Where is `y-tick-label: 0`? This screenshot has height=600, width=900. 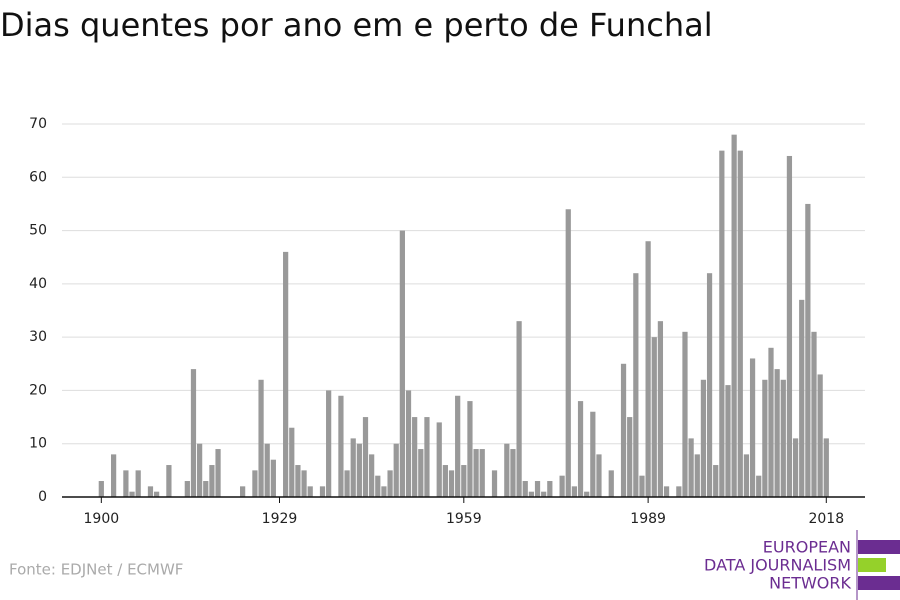
y-tick-label: 0 is located at coordinates (42, 497).